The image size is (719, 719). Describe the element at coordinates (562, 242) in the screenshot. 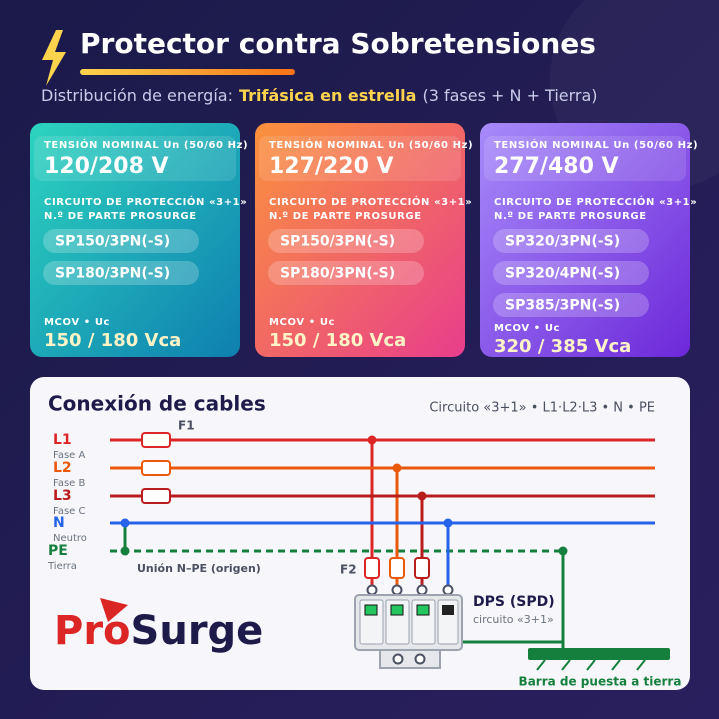

I see `part-number: SP320/3PN(-S)` at that location.